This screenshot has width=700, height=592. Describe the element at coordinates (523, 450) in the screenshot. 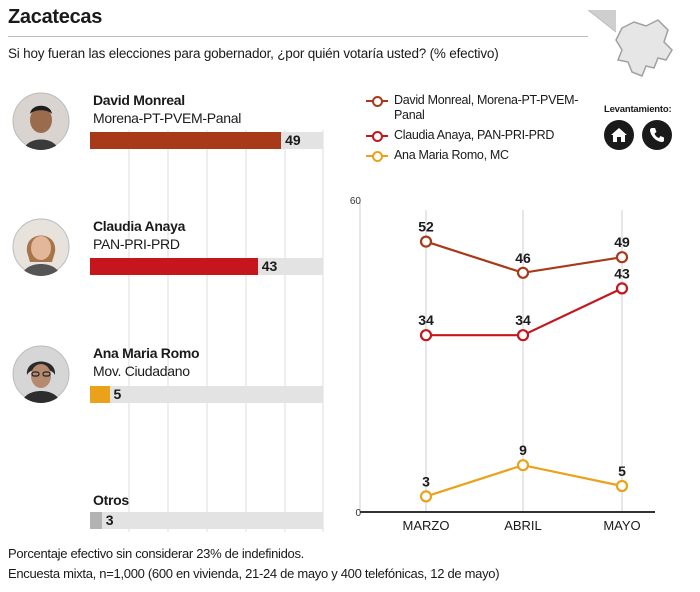

I see `data-label: 9` at that location.